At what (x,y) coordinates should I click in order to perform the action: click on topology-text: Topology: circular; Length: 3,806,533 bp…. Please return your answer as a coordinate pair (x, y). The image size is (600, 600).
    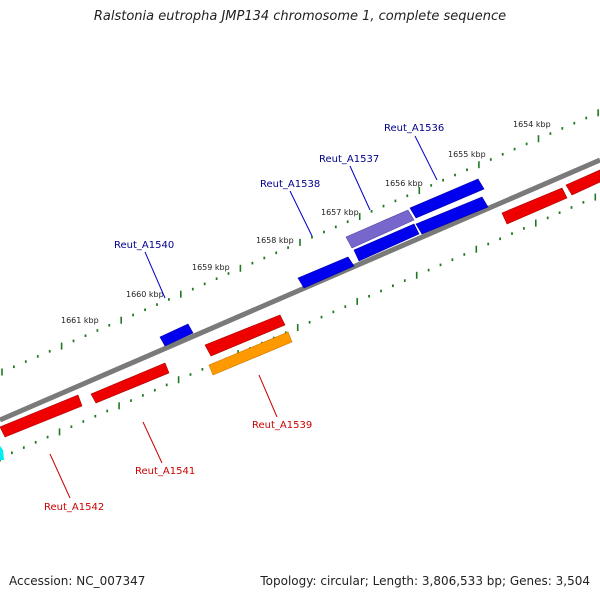
    Looking at the image, I should click on (425, 581).